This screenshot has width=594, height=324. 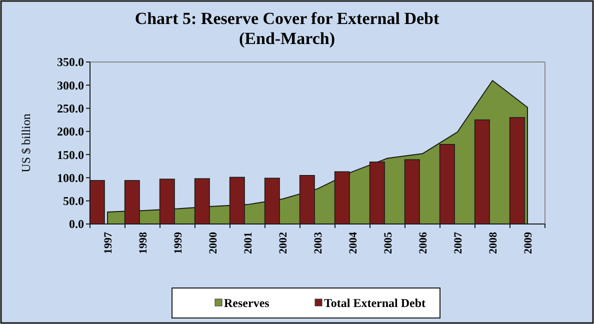 What do you see at coordinates (423, 243) in the screenshot?
I see `x-tick-label: 2006` at bounding box center [423, 243].